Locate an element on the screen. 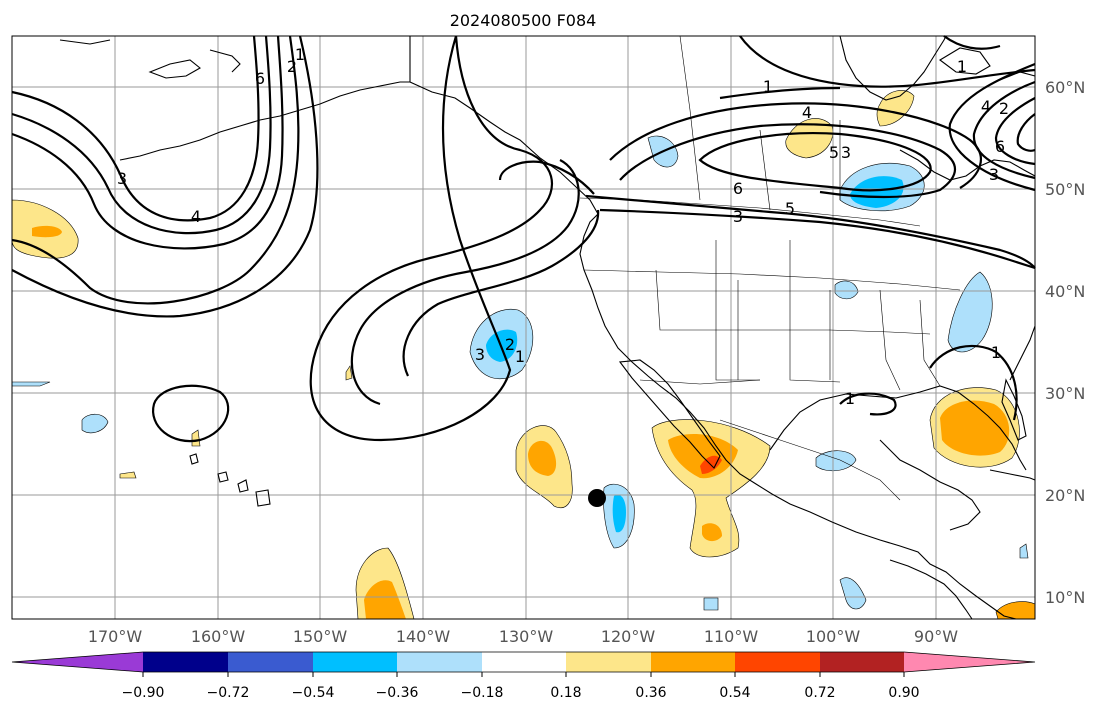 Image resolution: width=1105 pixels, height=712 pixels. longitude-label: 110°W is located at coordinates (731, 636).